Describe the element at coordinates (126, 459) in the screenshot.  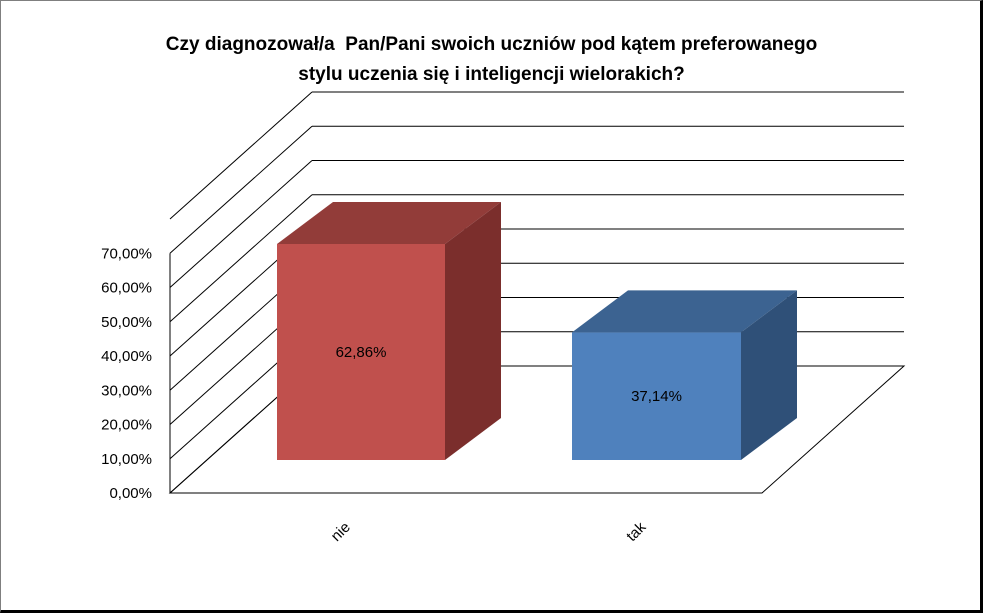
I see `y-tick-label: 10,00%` at that location.